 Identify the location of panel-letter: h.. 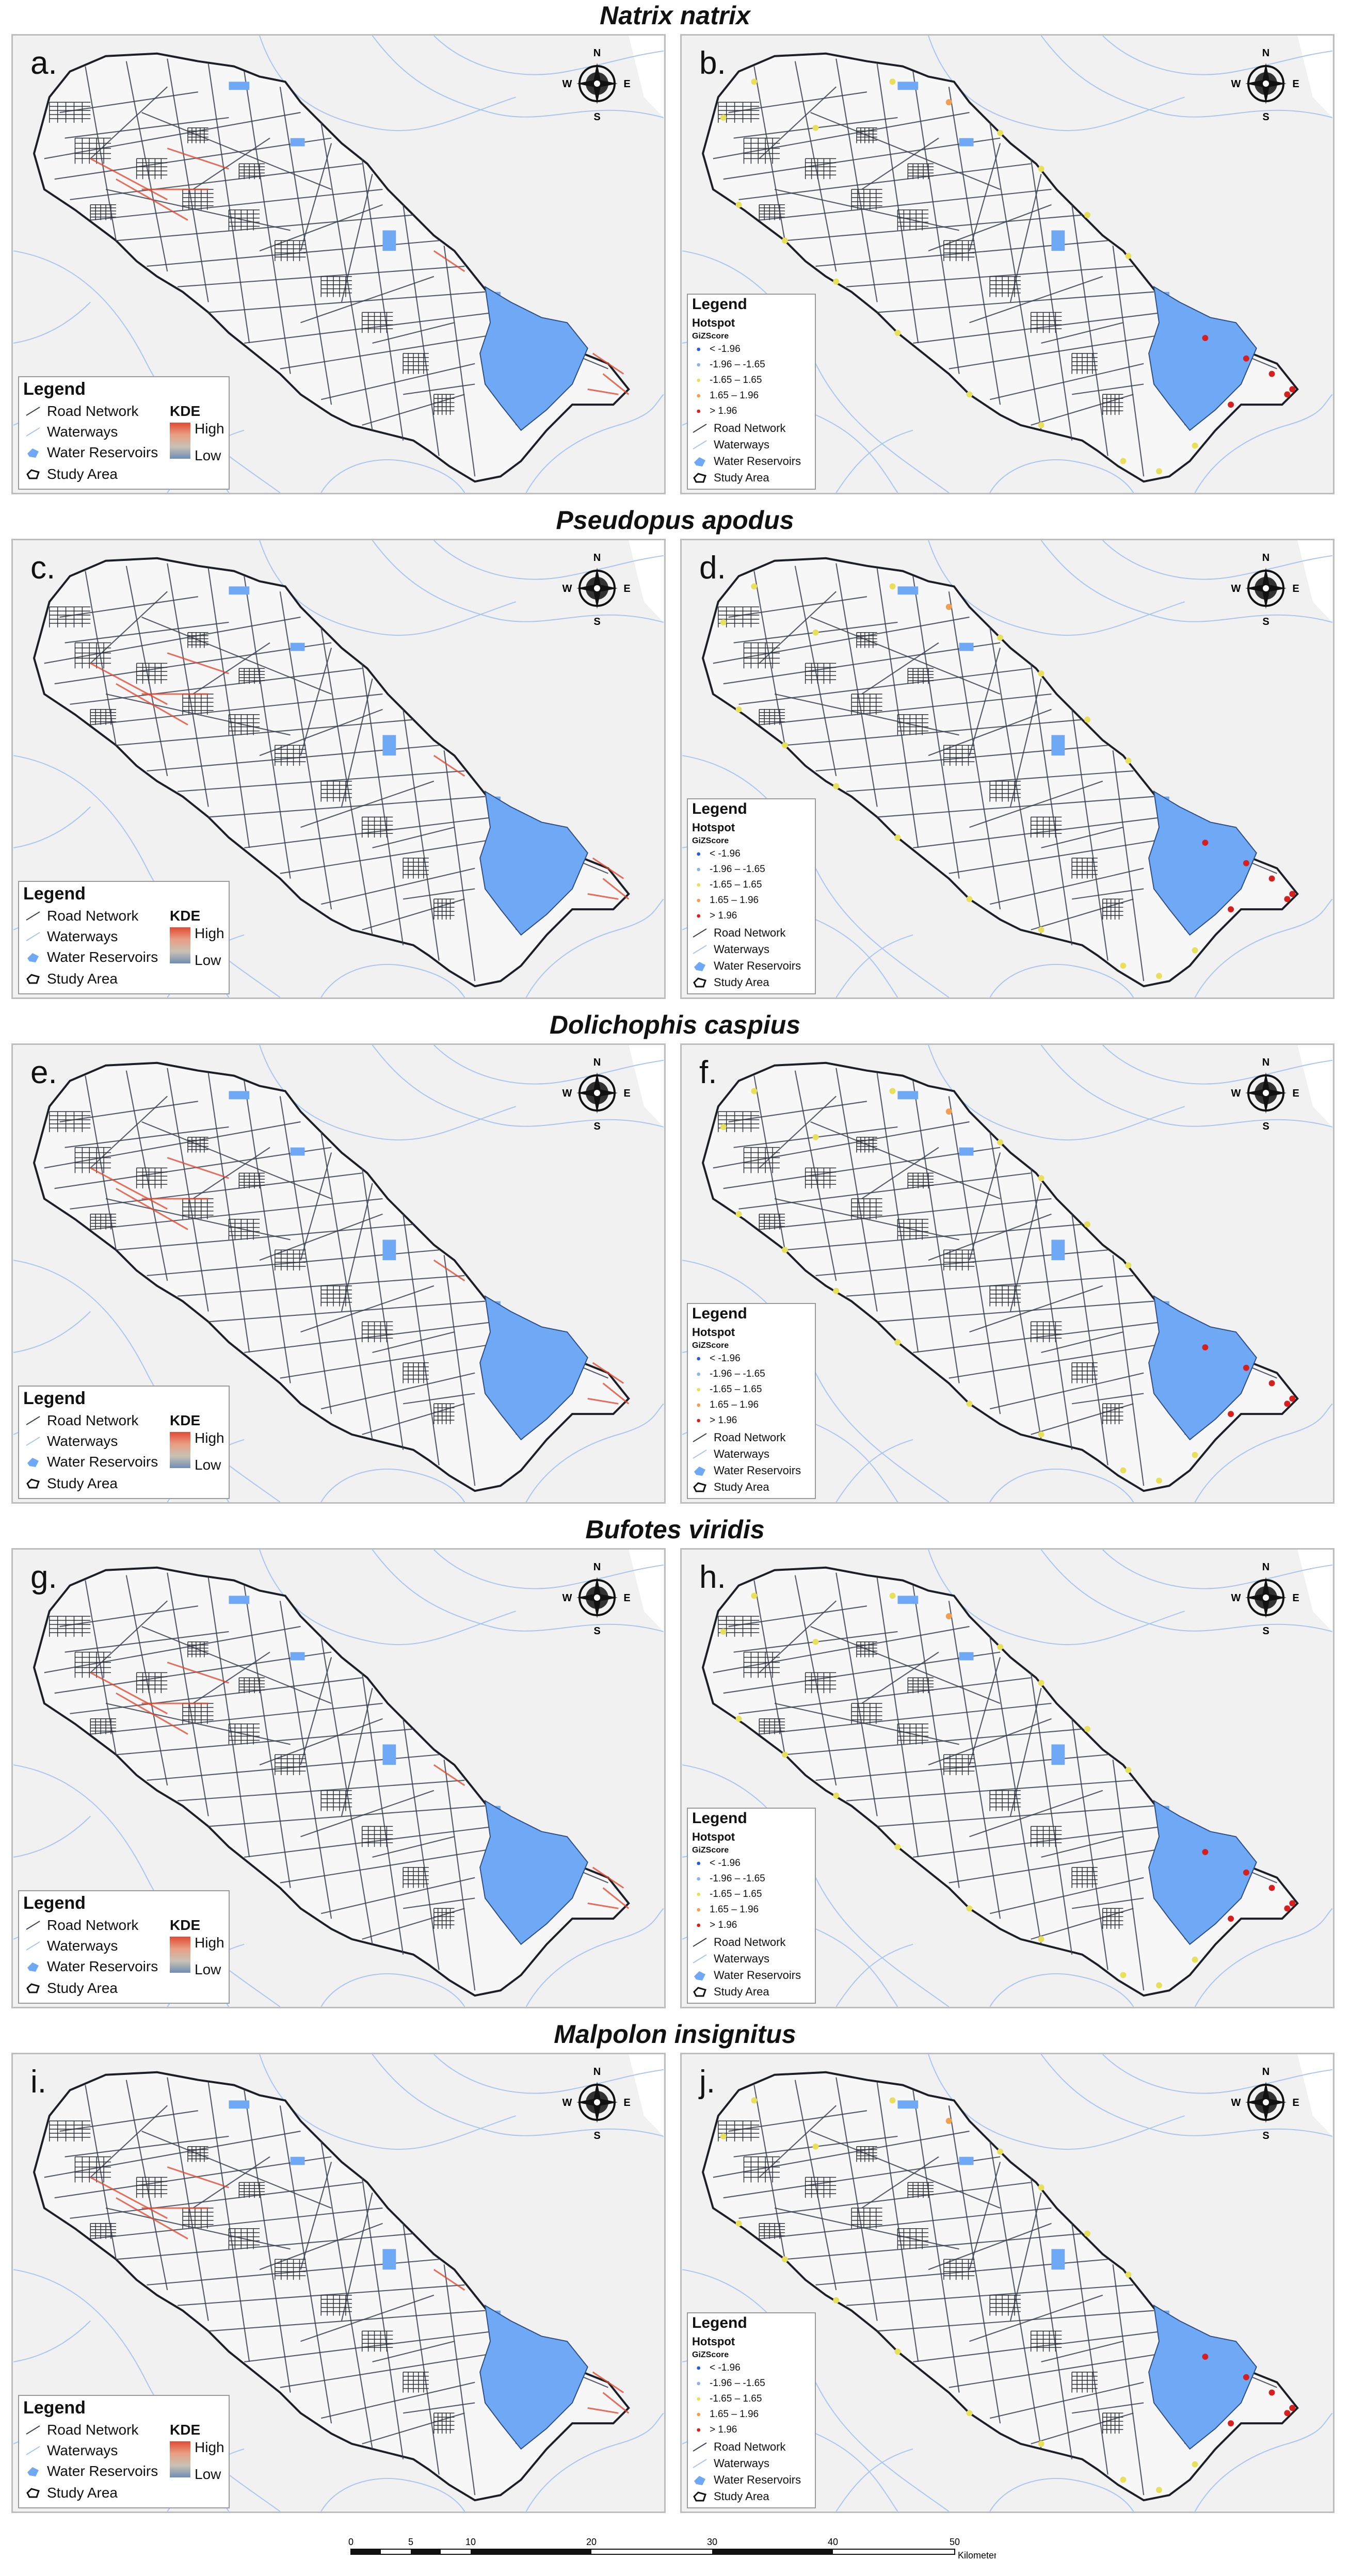
(712, 1577).